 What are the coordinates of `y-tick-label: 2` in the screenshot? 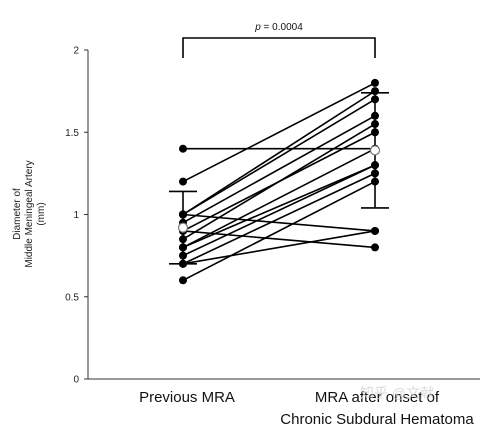 It's located at (76, 51).